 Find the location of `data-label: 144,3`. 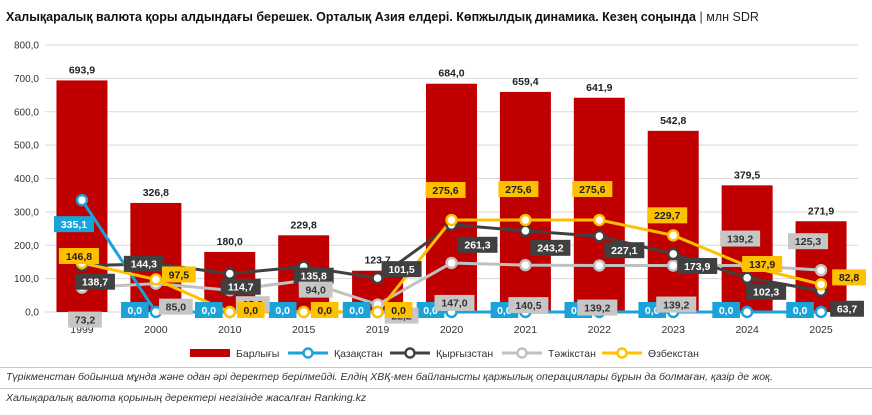

data-label: 144,3 is located at coordinates (144, 265).